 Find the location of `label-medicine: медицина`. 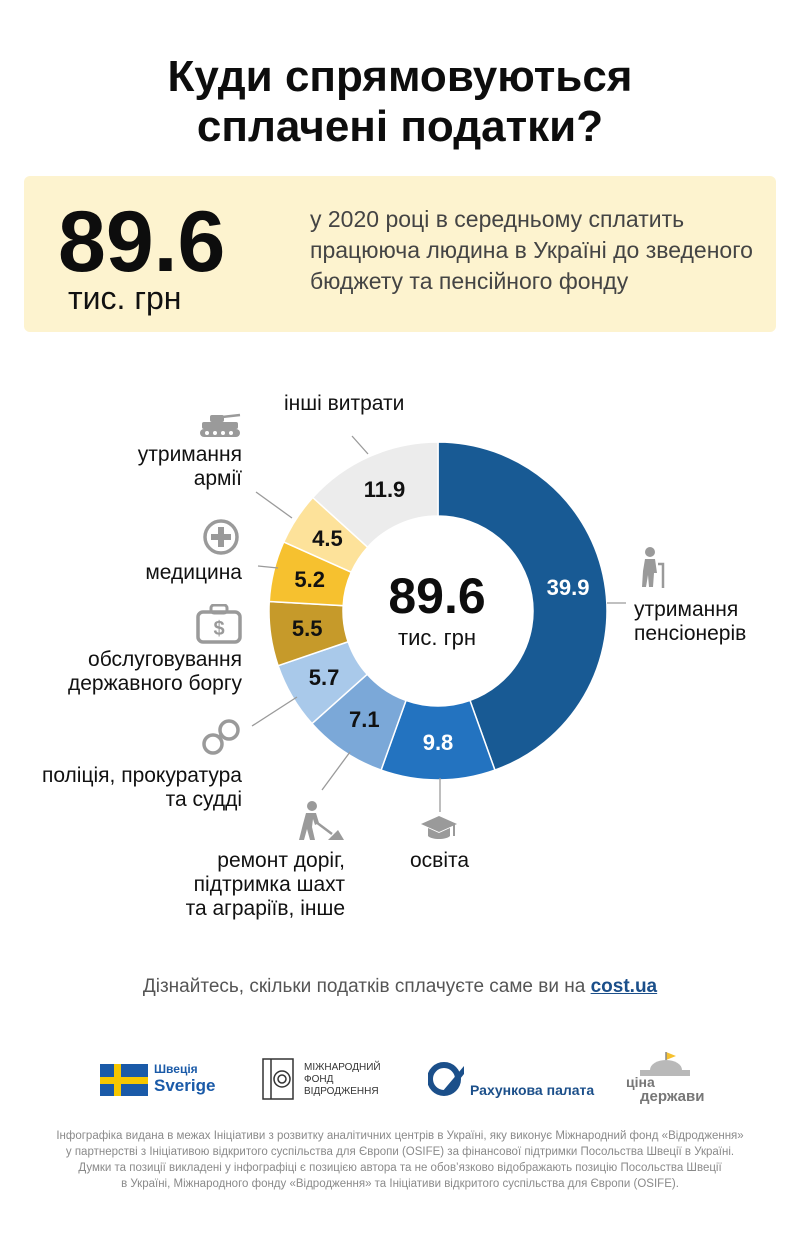

label-medicine: медицина is located at coordinates (193, 572).